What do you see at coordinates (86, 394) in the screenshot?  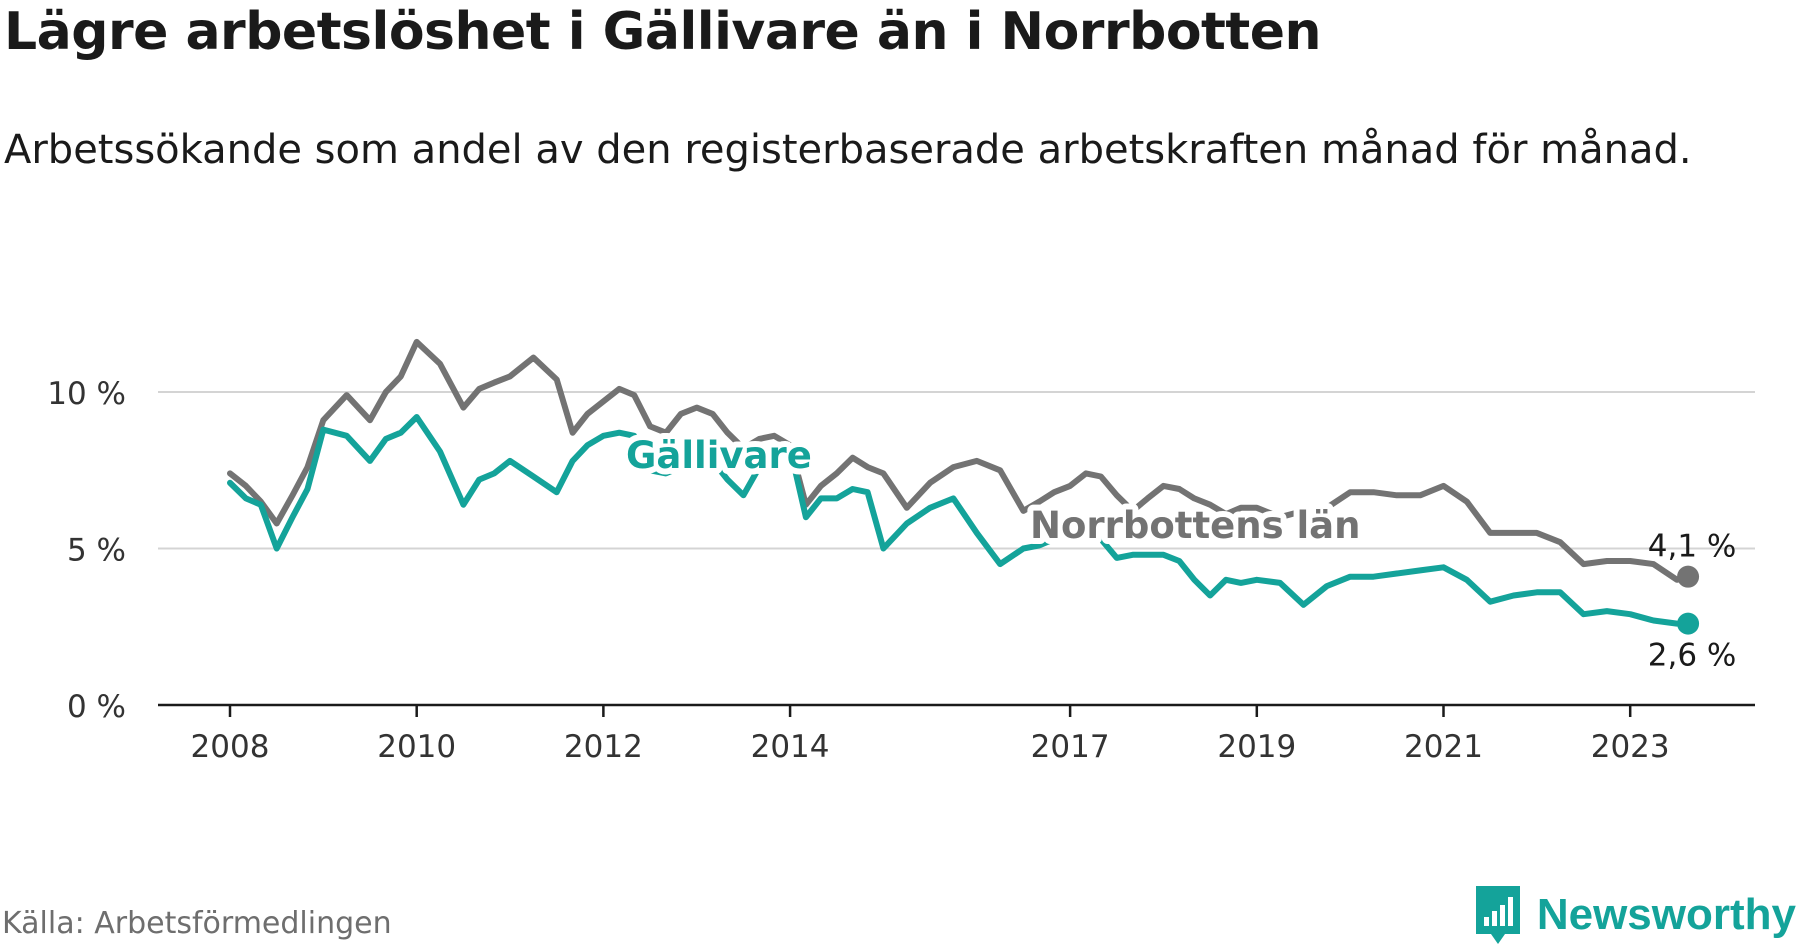 I see `y-tick-label: 10 %` at bounding box center [86, 394].